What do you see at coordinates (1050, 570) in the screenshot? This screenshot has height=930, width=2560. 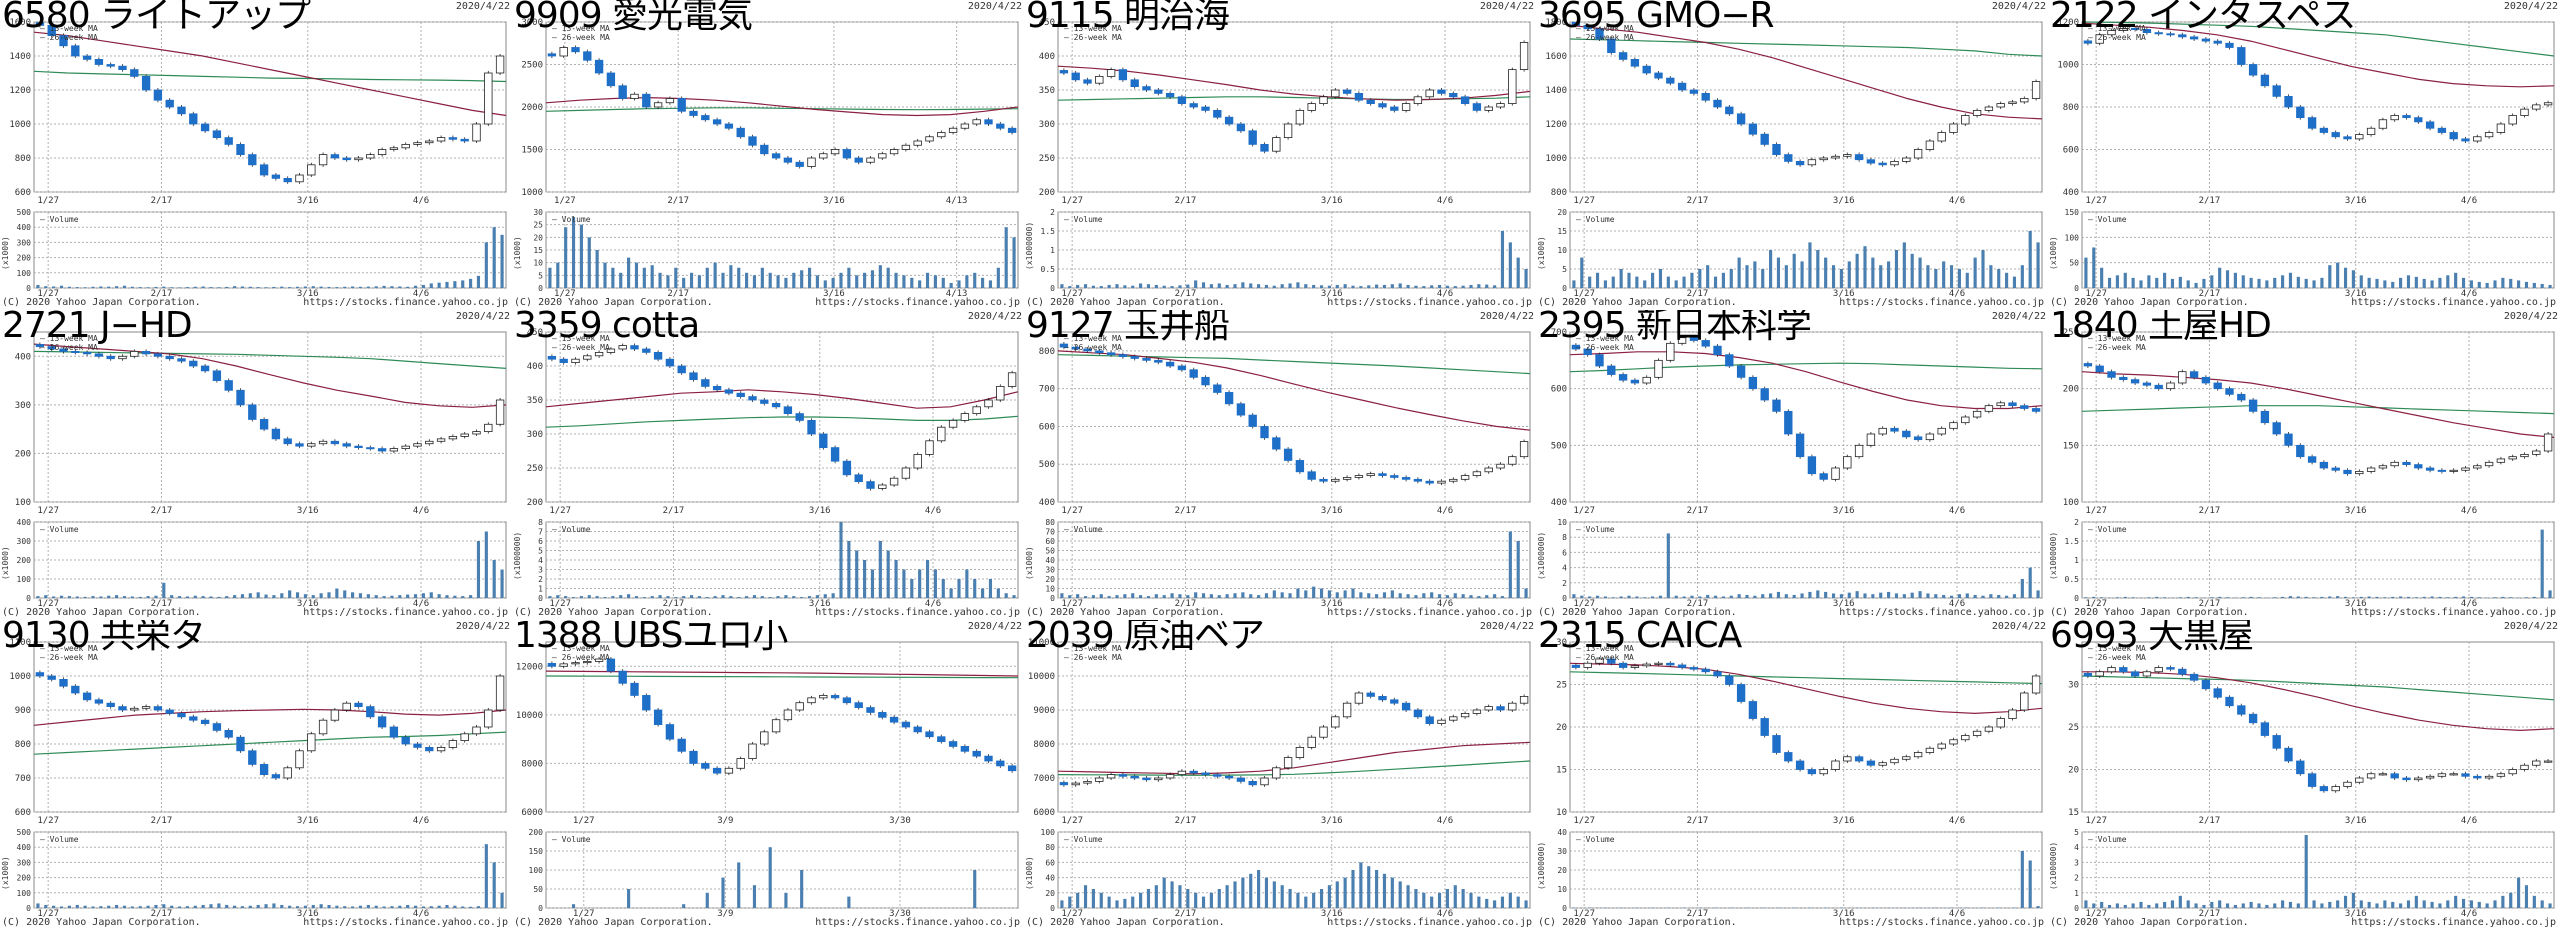 I see `volume-tick-label: 30` at bounding box center [1050, 570].